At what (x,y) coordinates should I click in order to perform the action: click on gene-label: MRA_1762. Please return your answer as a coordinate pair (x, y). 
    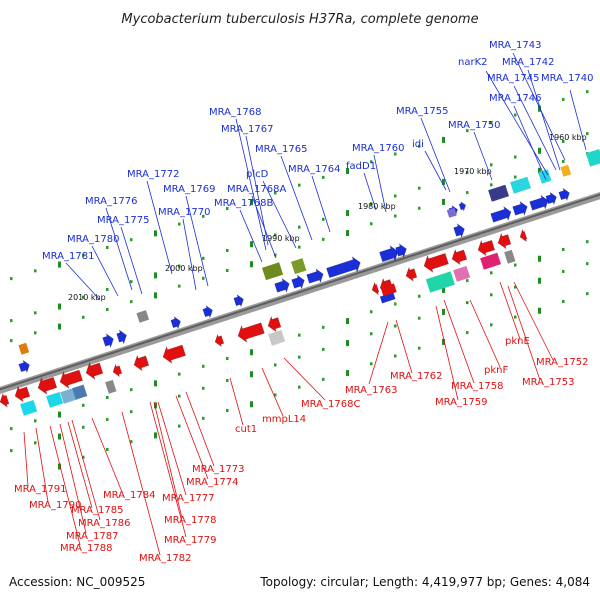
    Looking at the image, I should click on (416, 376).